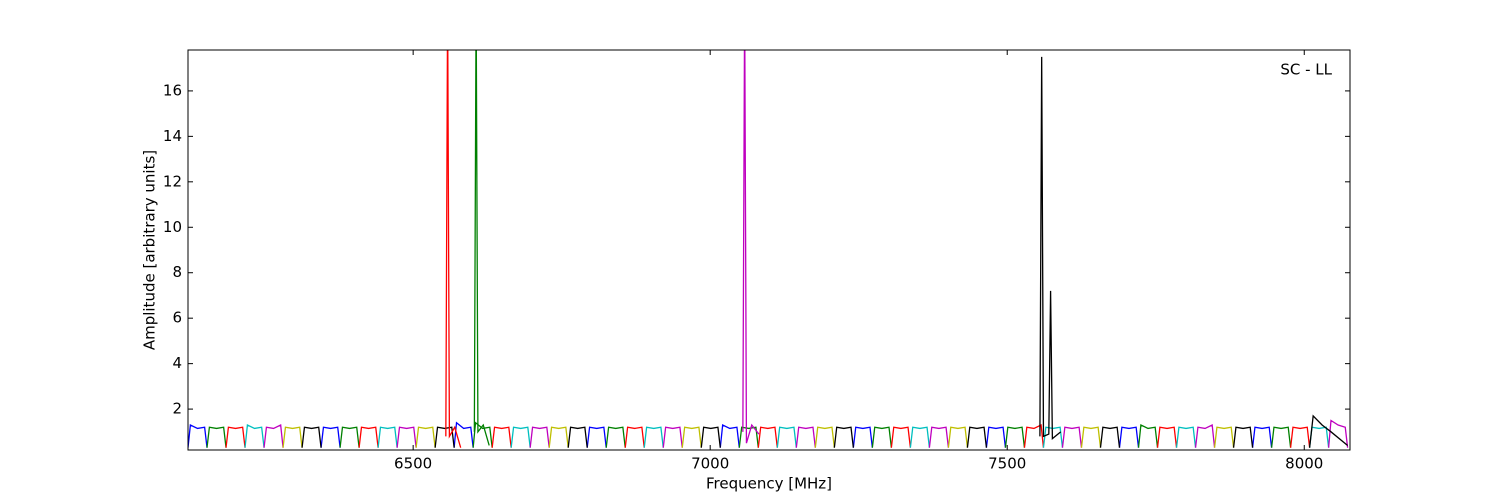 This screenshot has height=500, width=1500. I want to click on y-tick-label: 8, so click(177, 272).